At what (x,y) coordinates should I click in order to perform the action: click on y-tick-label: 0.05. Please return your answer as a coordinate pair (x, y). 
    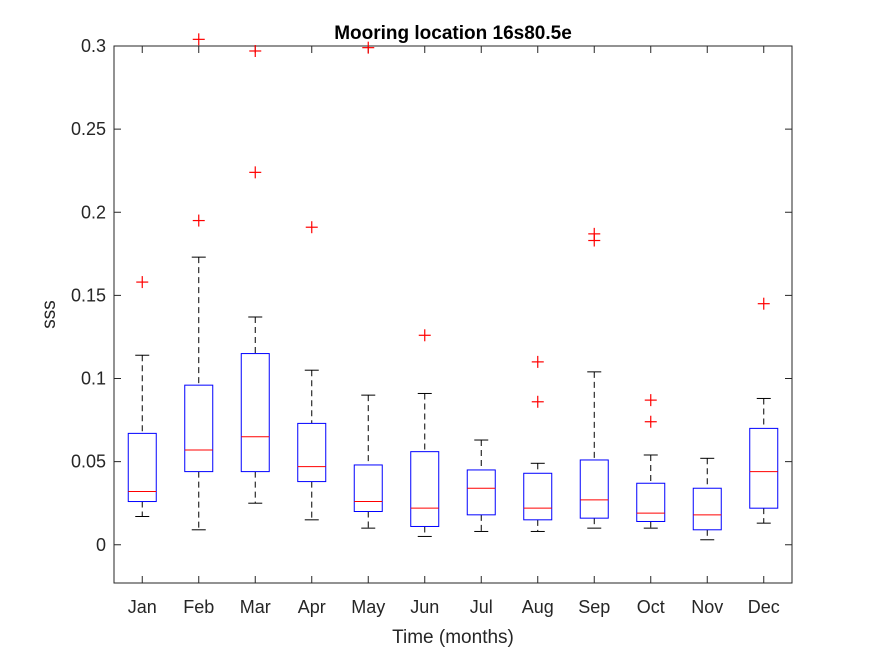
    Looking at the image, I should click on (88, 462).